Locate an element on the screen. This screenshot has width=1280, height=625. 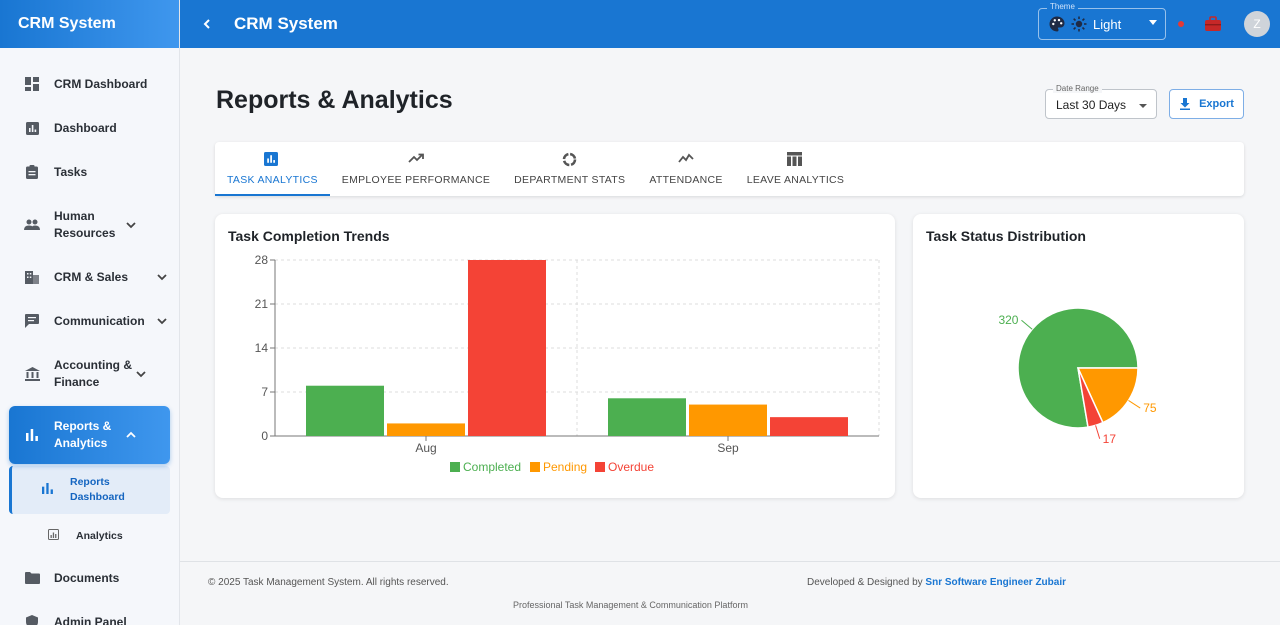
pie-slice-label: 75 is located at coordinates (1150, 408).